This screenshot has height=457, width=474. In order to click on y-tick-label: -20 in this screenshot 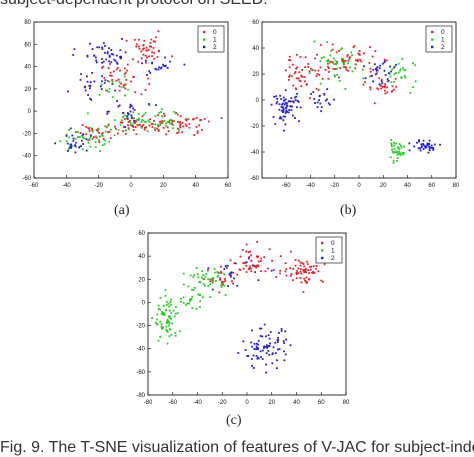, I will do `click(140, 327)`.